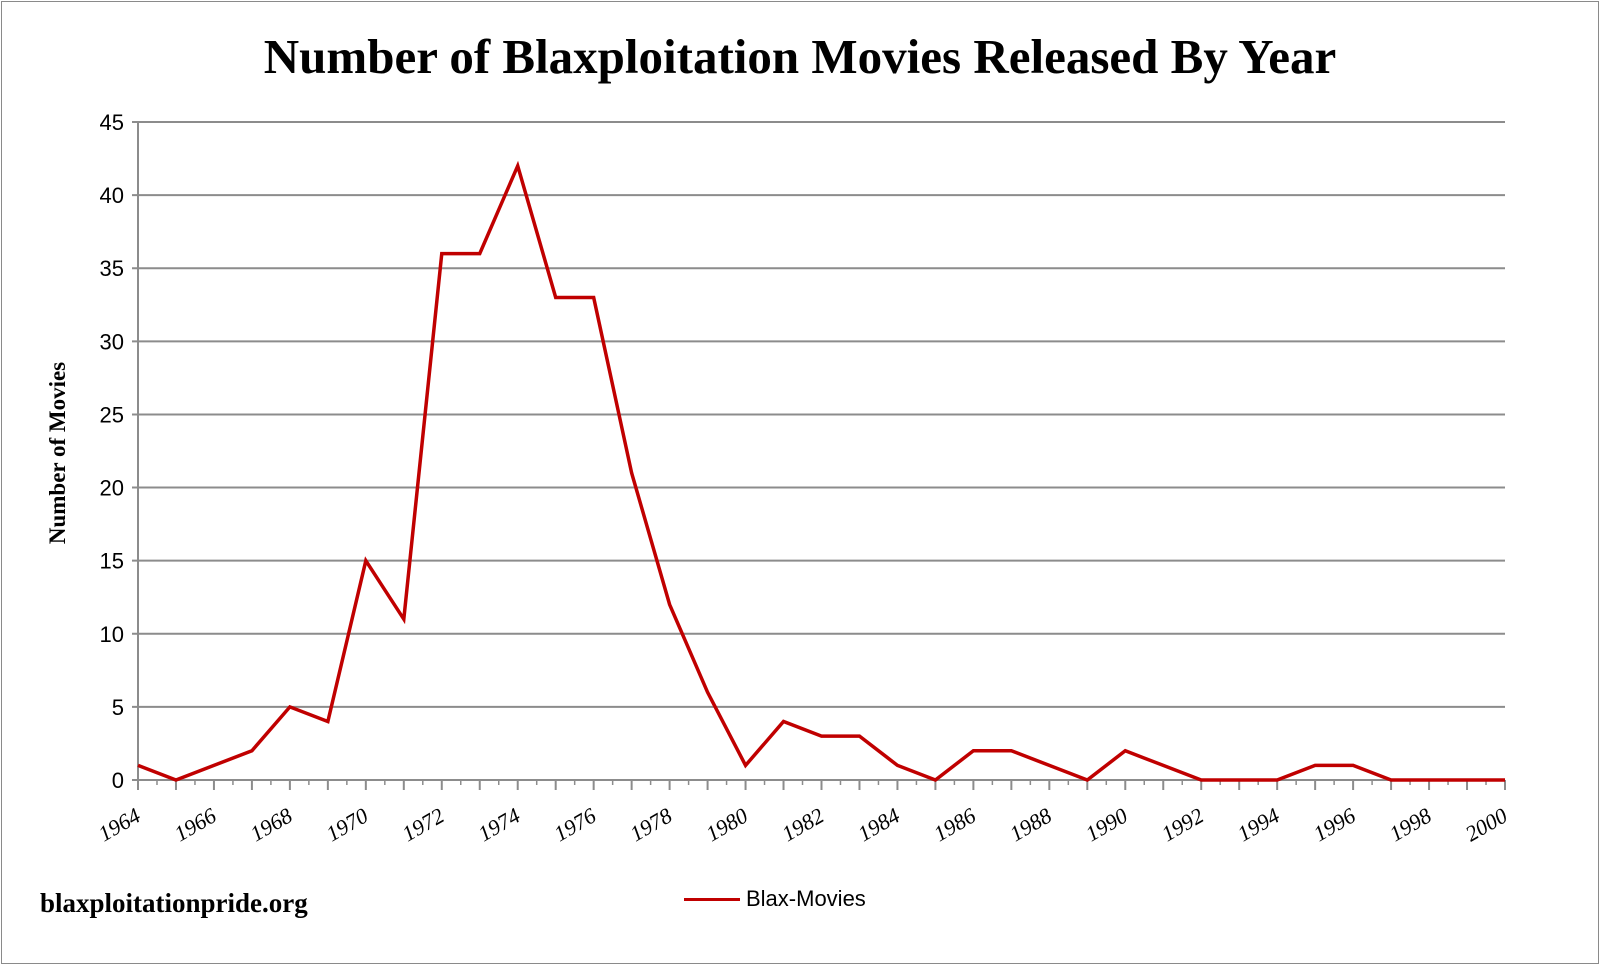 The image size is (1600, 965). Describe the element at coordinates (112, 634) in the screenshot. I see `y-tick-label: 10` at that location.